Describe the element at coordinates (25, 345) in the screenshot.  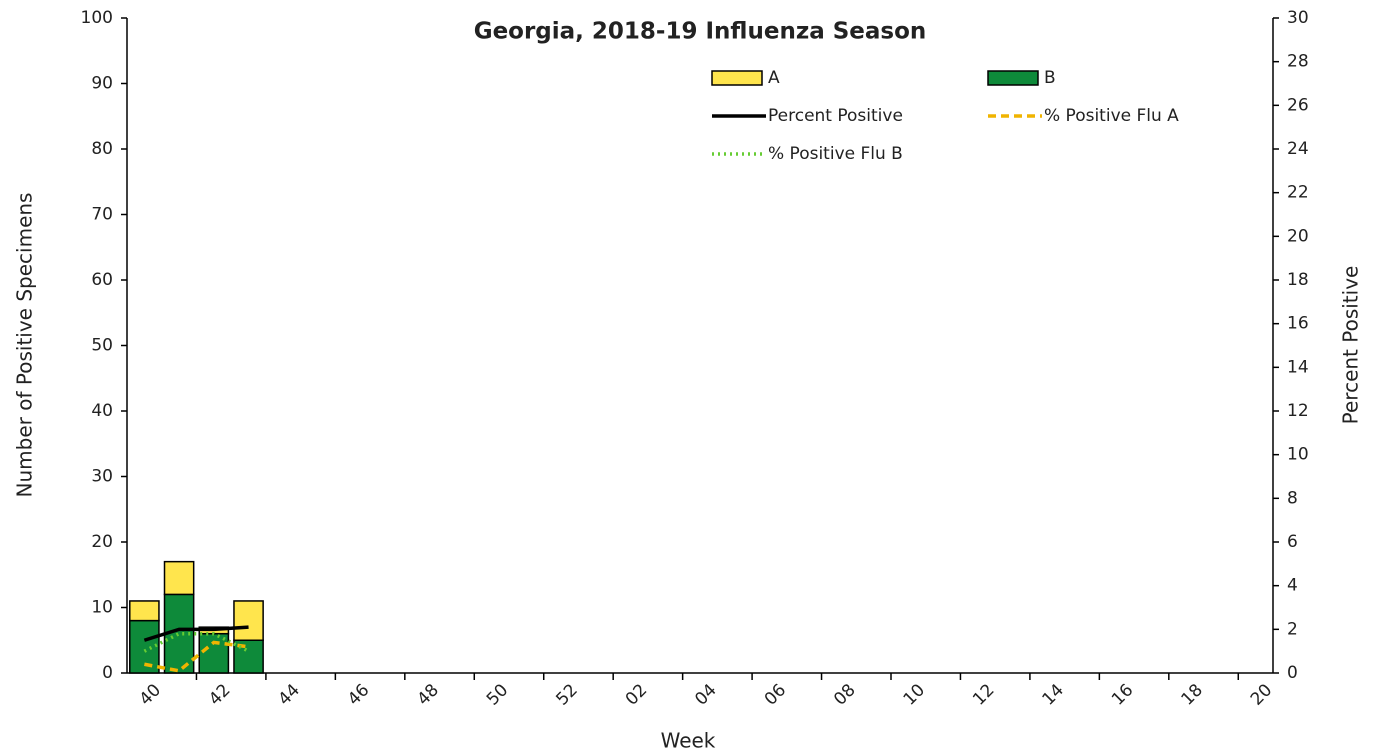
I see `y-axis-label: Number of Positive Specimens` at that location.